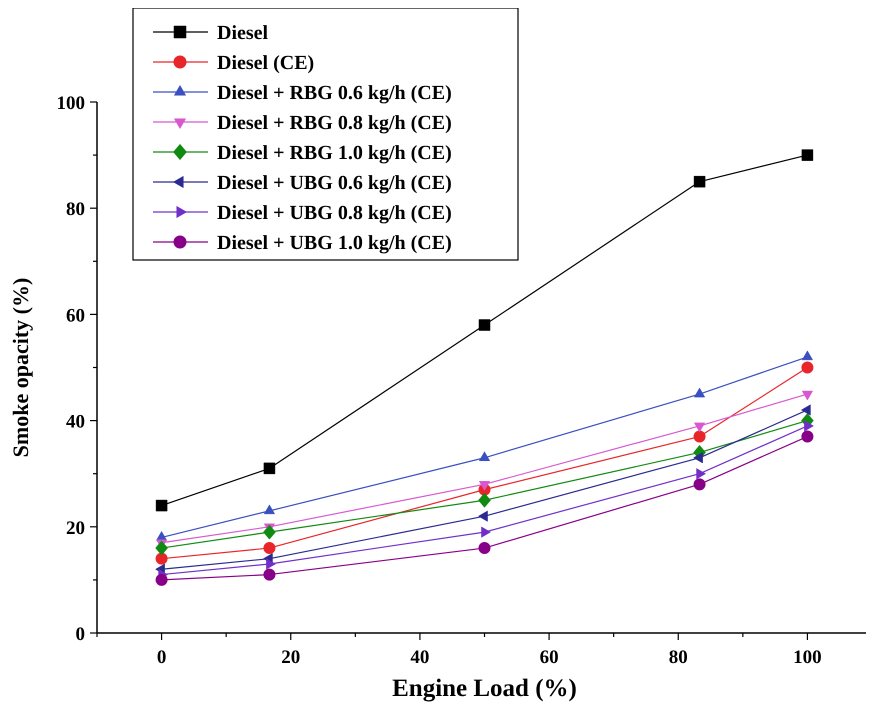  I want to click on y-tick-label: 40, so click(75, 422).